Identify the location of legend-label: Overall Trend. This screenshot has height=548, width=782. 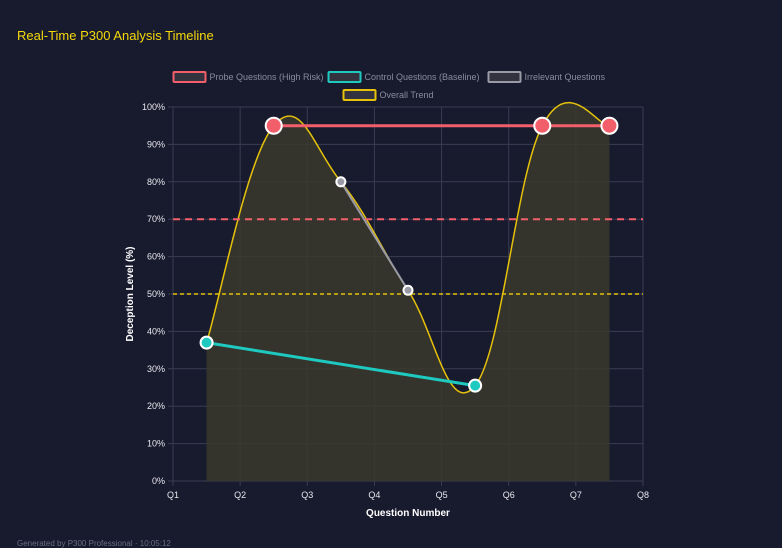
(407, 95).